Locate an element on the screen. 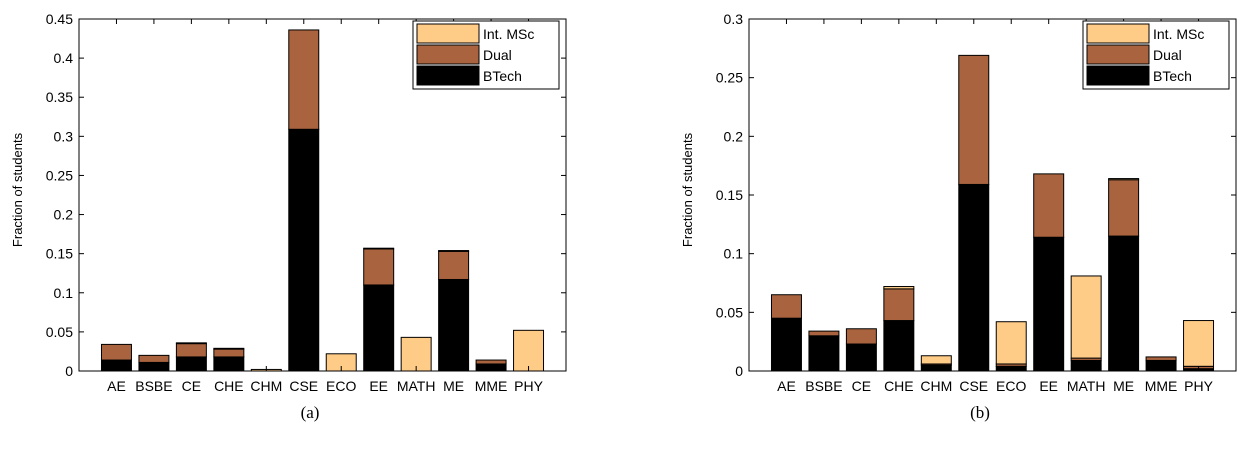  bar-int-msc-chm is located at coordinates (936, 360).